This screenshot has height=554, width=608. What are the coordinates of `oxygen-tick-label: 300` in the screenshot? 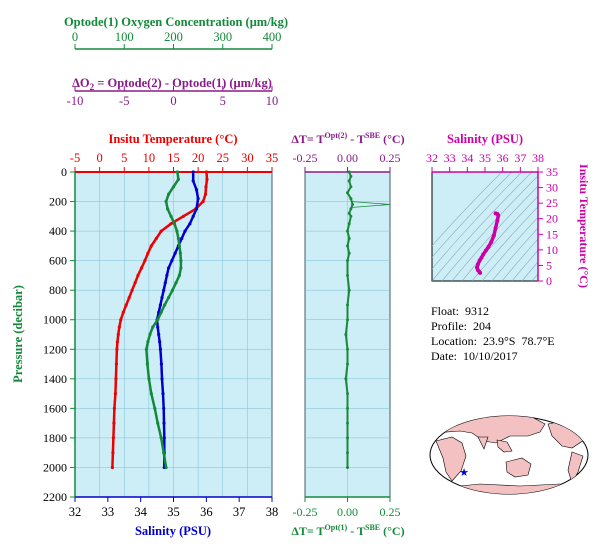 It's located at (222, 37).